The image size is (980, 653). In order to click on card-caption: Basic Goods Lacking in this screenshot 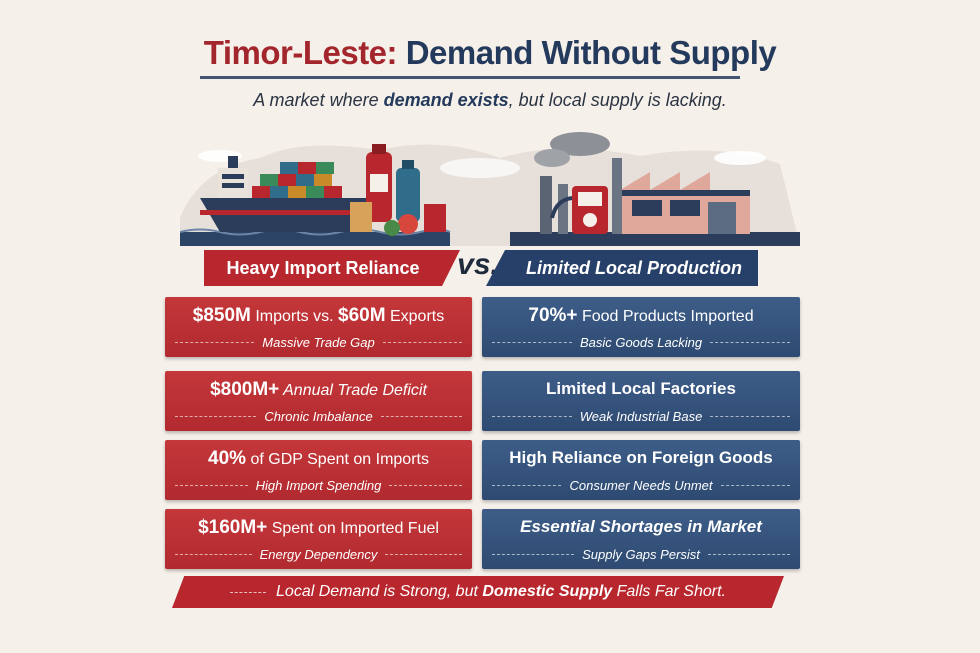, I will do `click(641, 342)`.